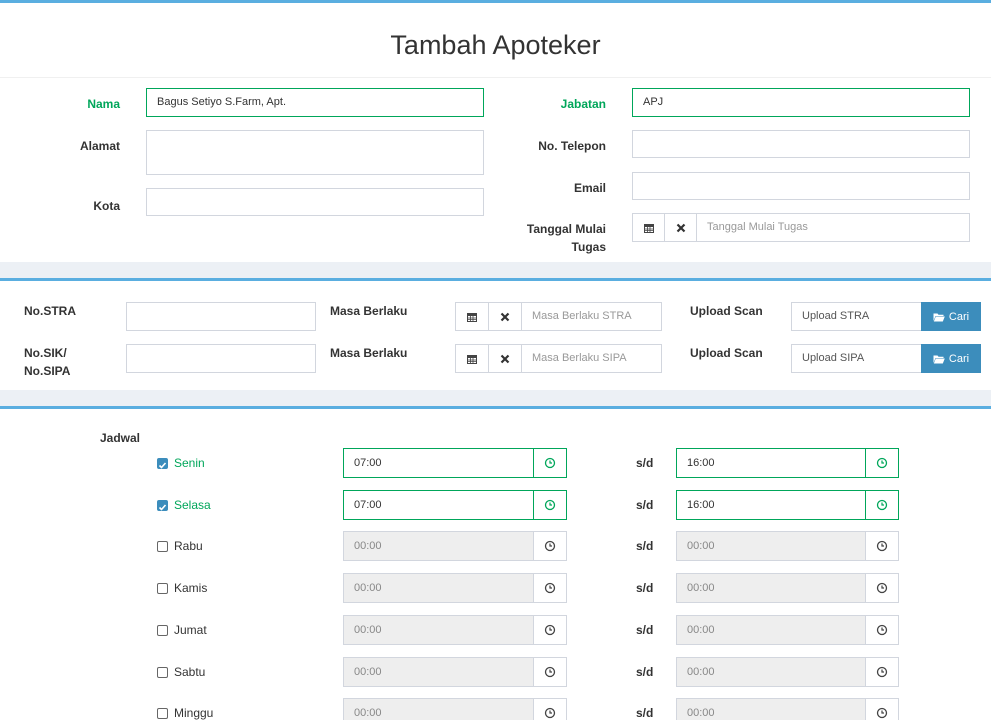  What do you see at coordinates (190, 671) in the screenshot?
I see `day-label: Sabtu` at bounding box center [190, 671].